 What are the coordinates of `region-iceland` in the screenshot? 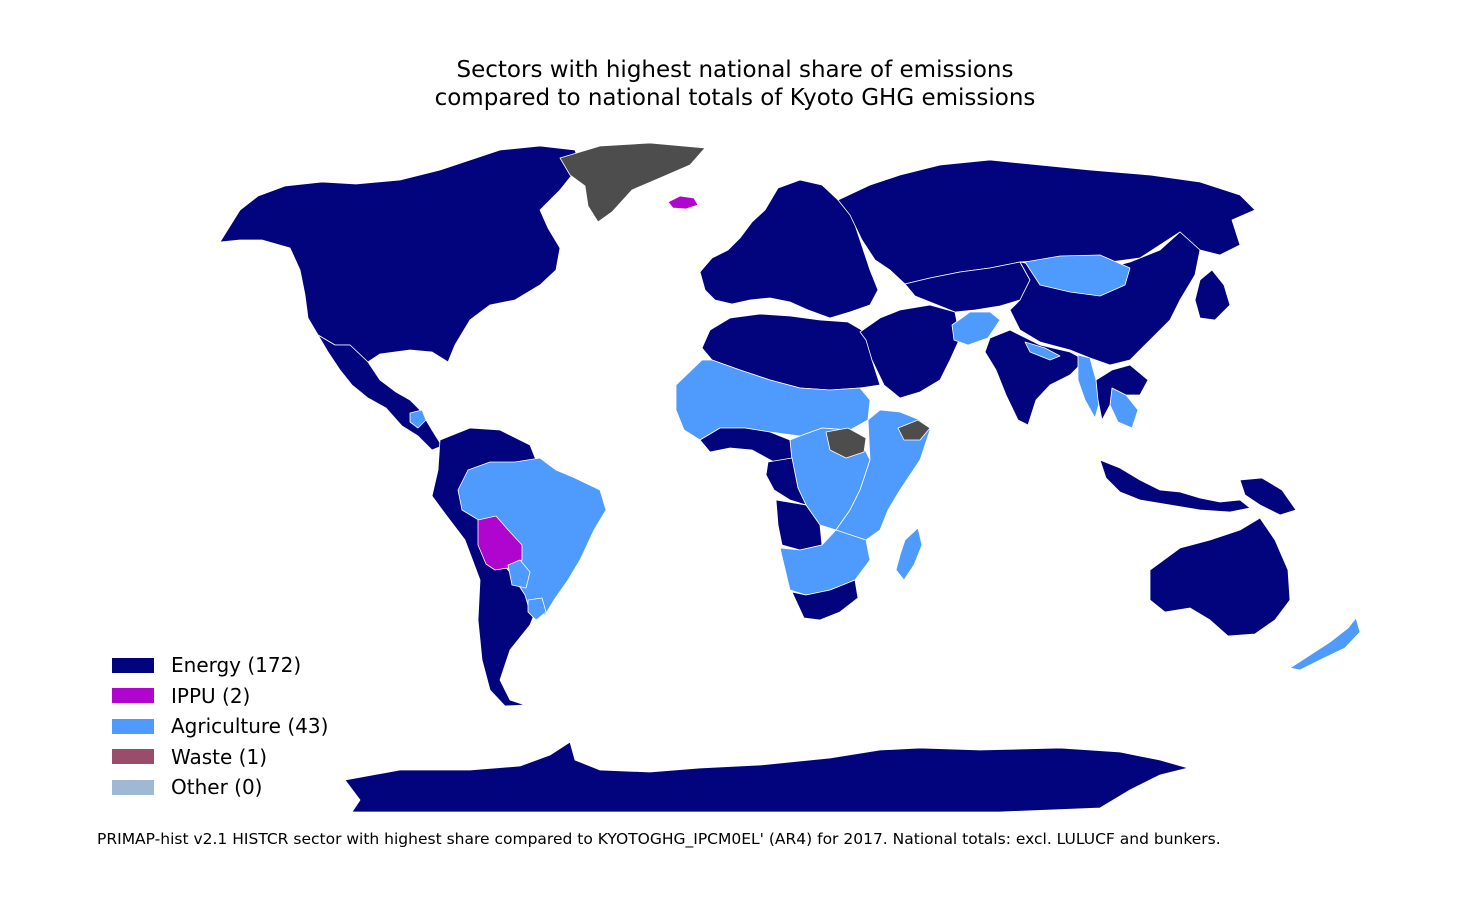 It's located at (683, 202).